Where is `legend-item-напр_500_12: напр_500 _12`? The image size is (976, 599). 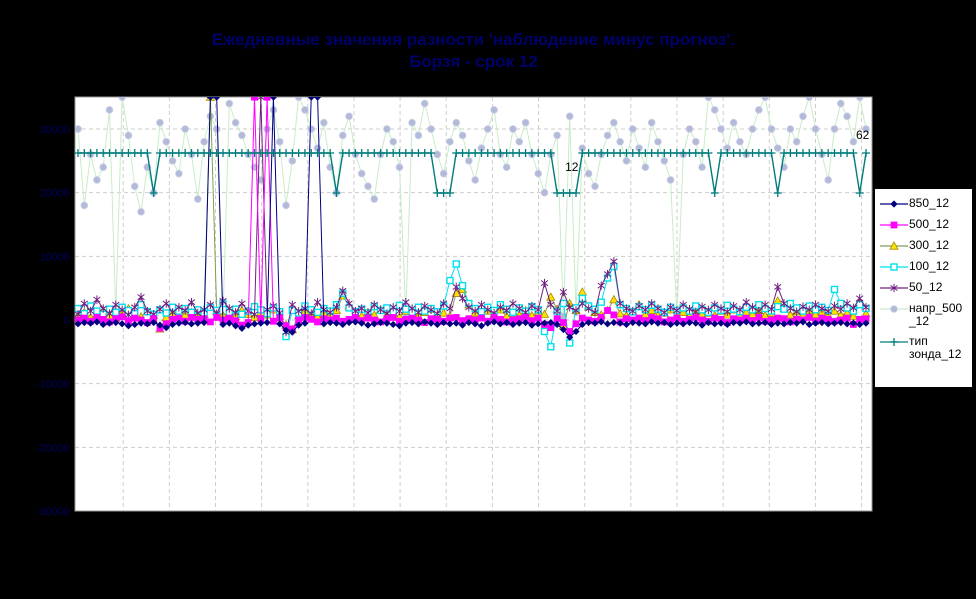 legend-item-напр_500_12: напр_500 _12 is located at coordinates (925, 315).